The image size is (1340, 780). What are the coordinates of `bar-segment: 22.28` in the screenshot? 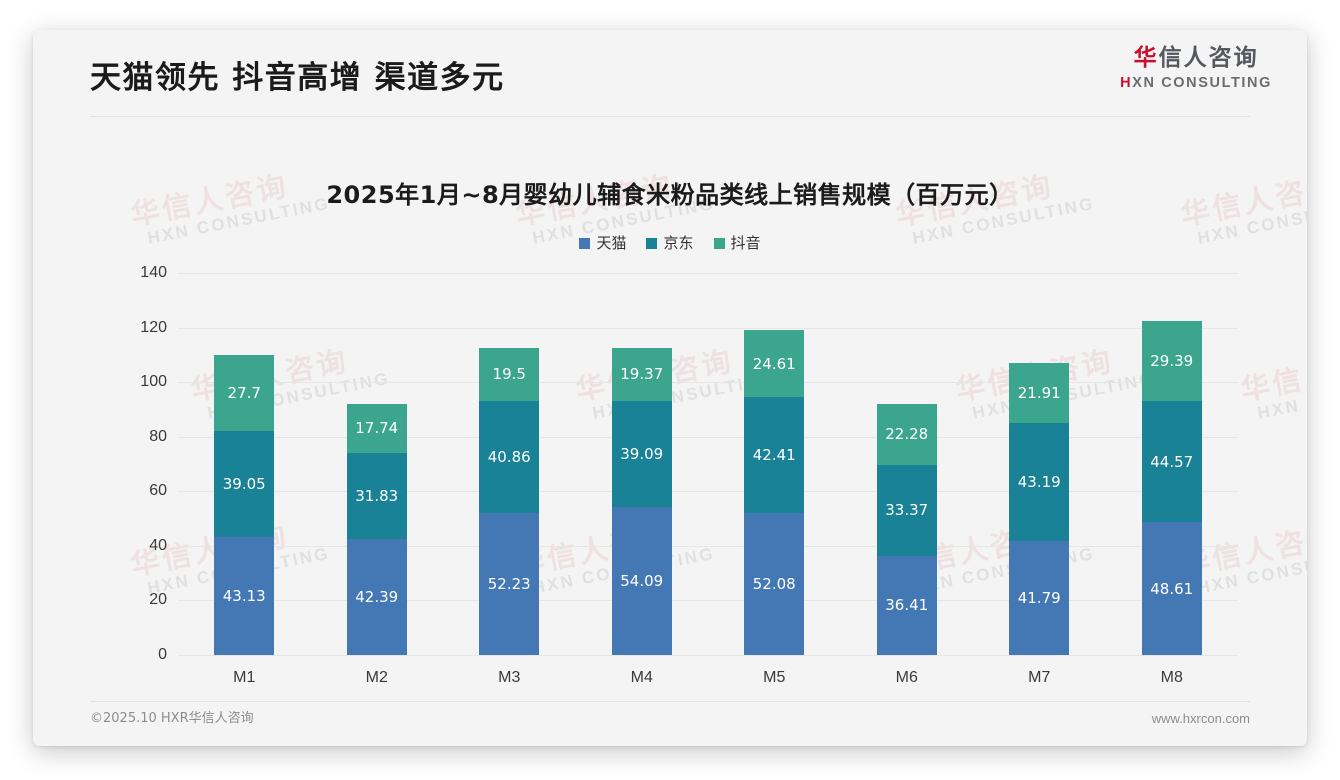 It's located at (906, 434).